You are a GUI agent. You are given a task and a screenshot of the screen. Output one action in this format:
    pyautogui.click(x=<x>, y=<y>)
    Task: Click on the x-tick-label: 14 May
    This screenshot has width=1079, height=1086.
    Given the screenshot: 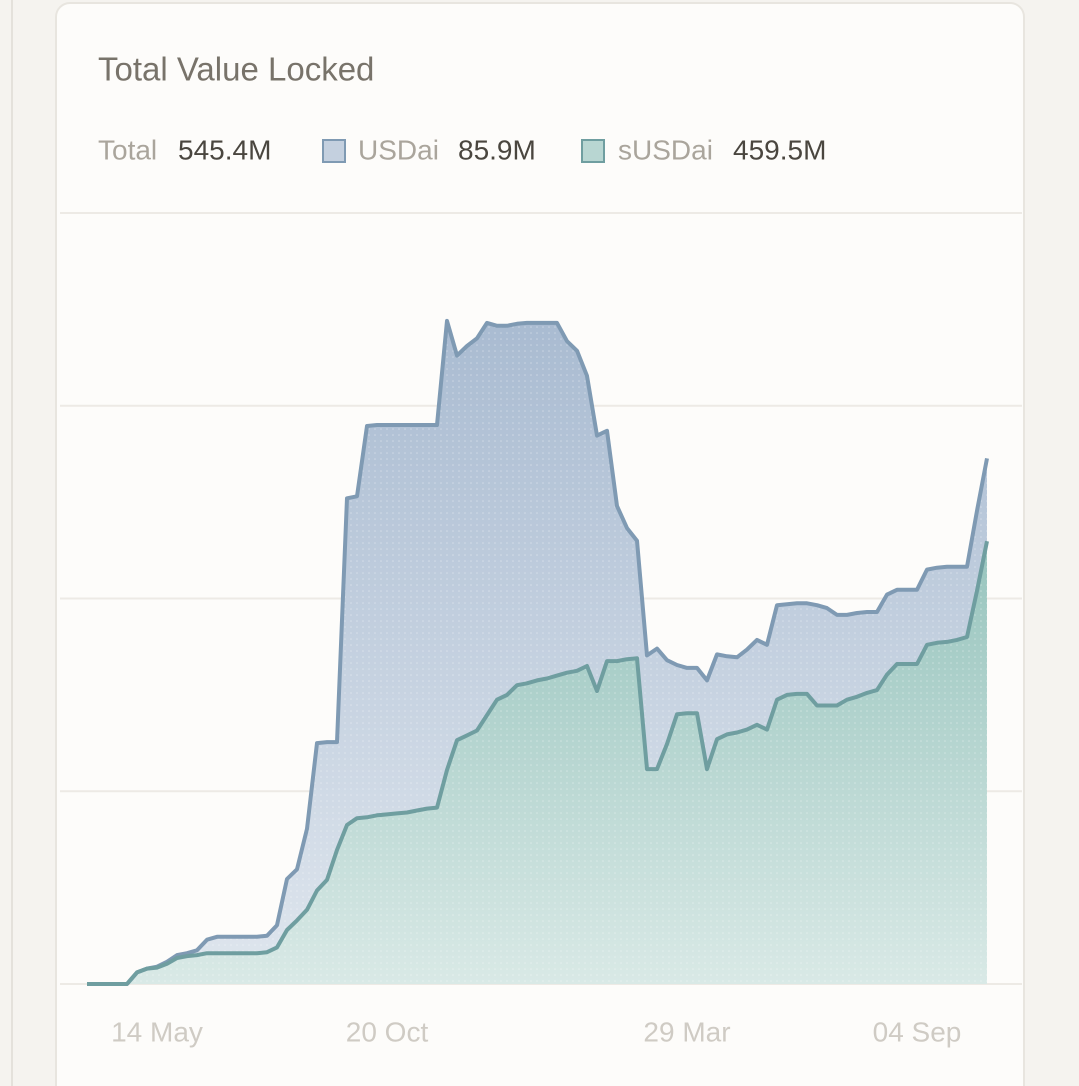 What is the action you would take?
    pyautogui.click(x=157, y=1031)
    